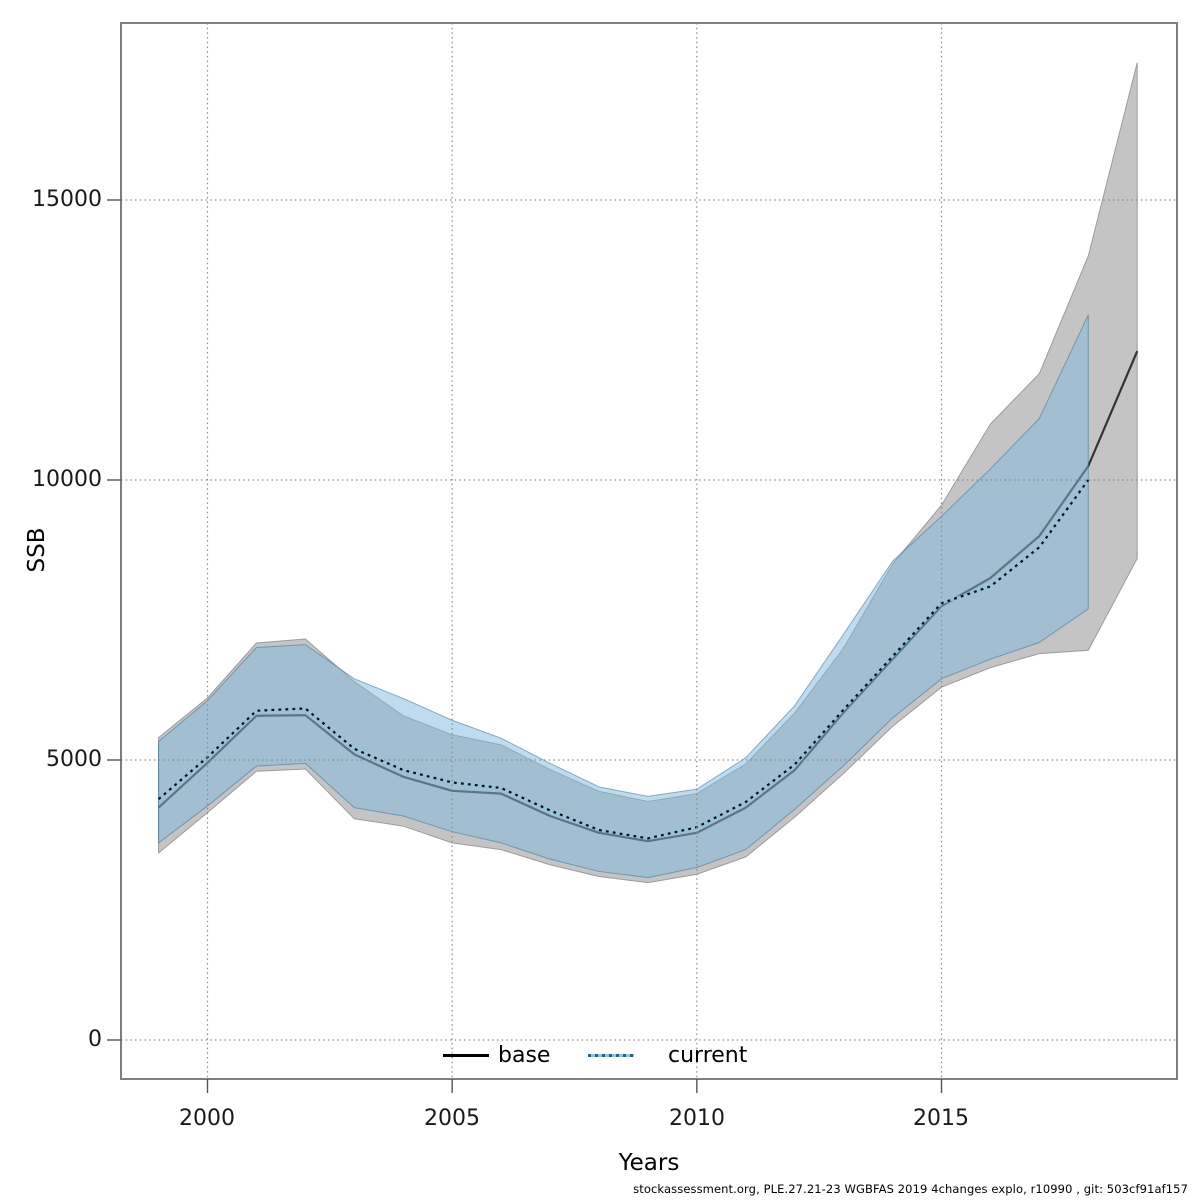 The image size is (1200, 1200). I want to click on y-axis-title: SSB, so click(37, 550).